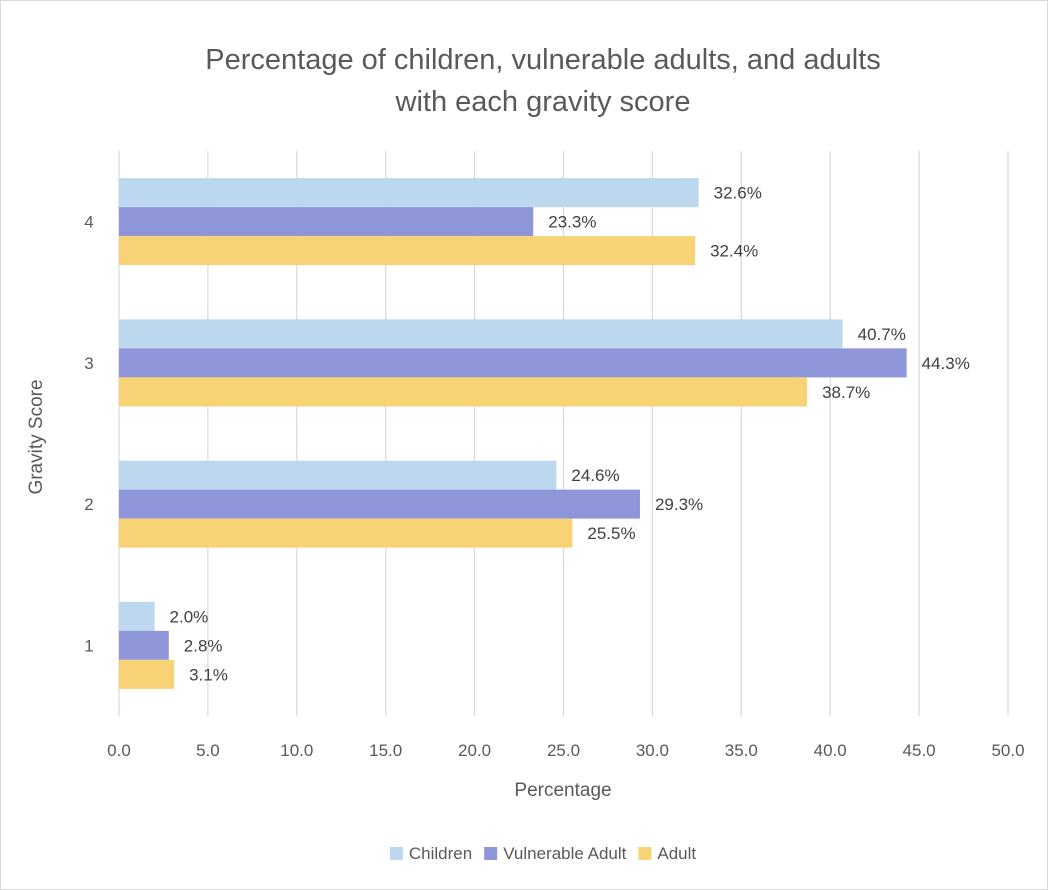  Describe the element at coordinates (564, 853) in the screenshot. I see `legend-label: Vulnerable Adult` at that location.